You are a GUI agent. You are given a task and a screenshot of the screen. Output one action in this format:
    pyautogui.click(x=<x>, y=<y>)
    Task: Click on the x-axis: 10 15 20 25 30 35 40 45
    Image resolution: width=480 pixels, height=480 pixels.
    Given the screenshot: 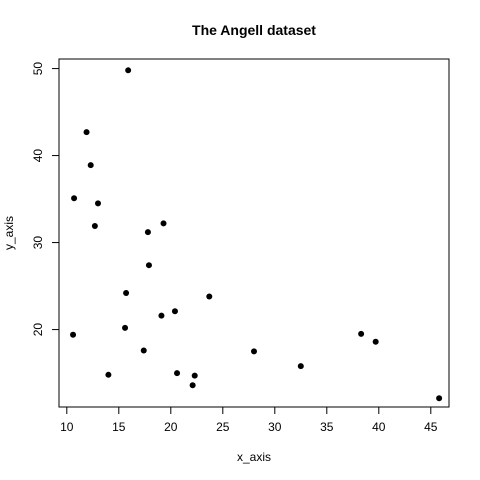 What is the action you would take?
    pyautogui.click(x=249, y=420)
    